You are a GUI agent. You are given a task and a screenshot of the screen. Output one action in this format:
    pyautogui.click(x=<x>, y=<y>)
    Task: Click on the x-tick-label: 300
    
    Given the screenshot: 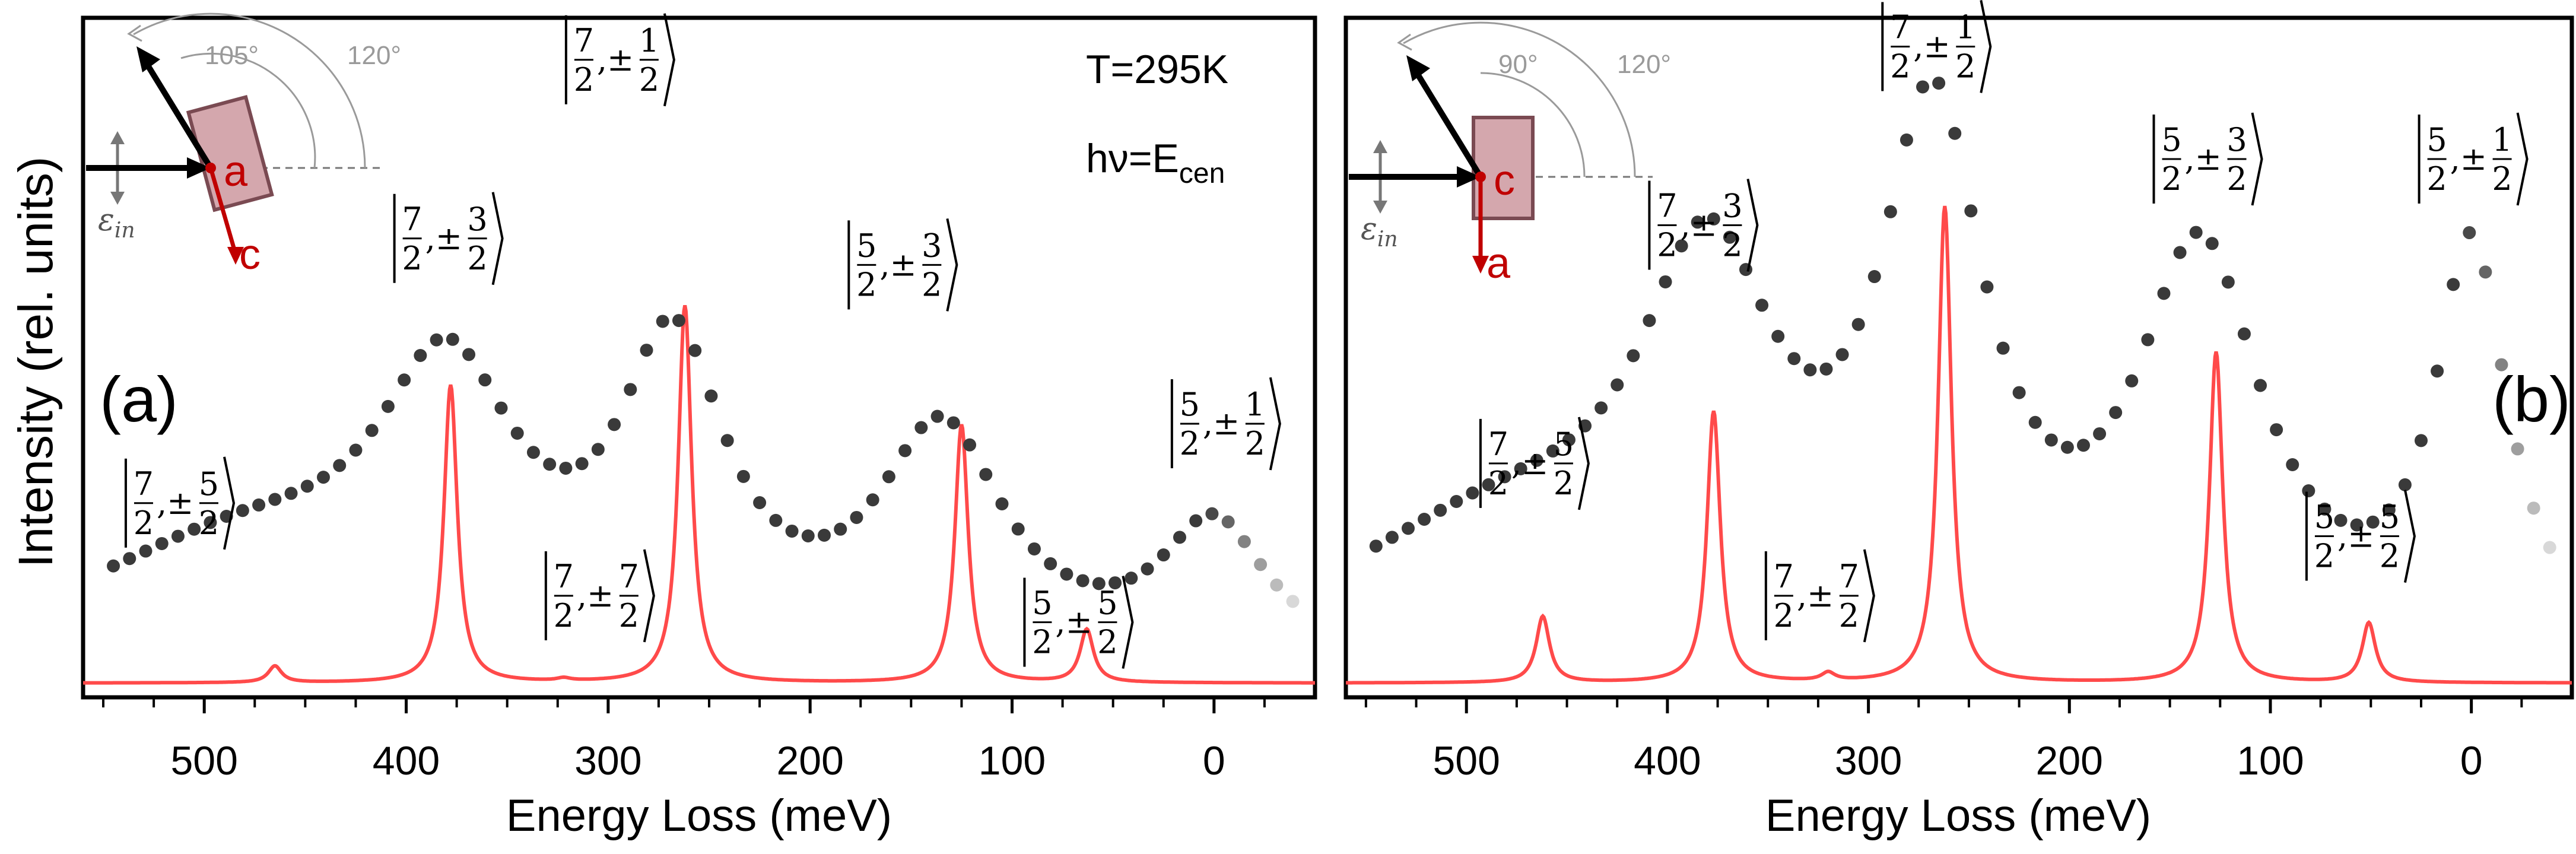 What is the action you would take?
    pyautogui.click(x=607, y=761)
    